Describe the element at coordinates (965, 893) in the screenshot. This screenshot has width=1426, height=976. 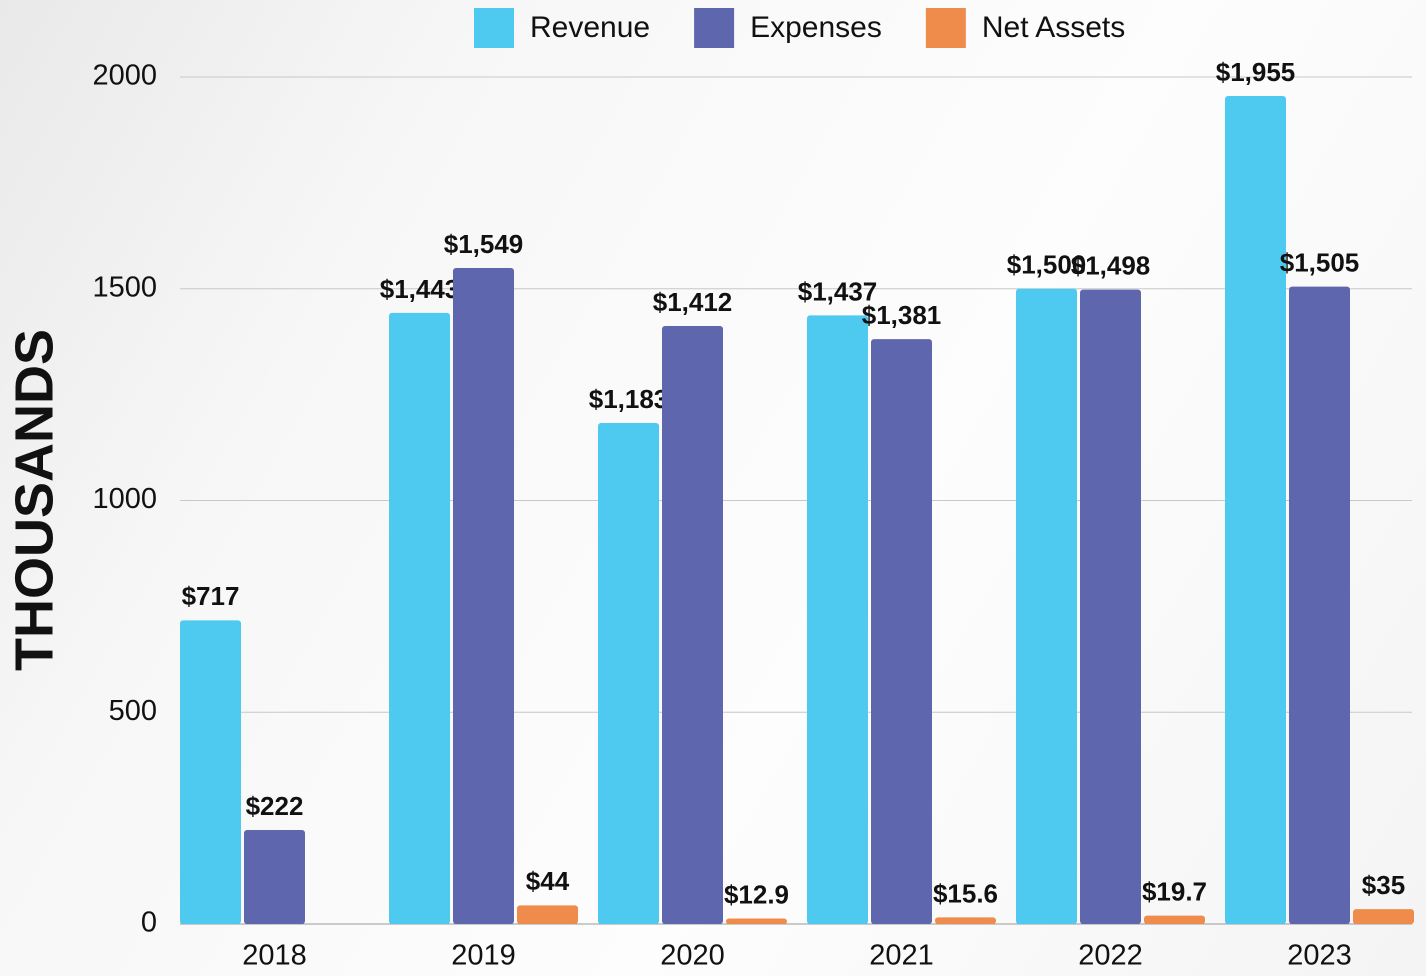
I see `data-label: $15.6` at that location.